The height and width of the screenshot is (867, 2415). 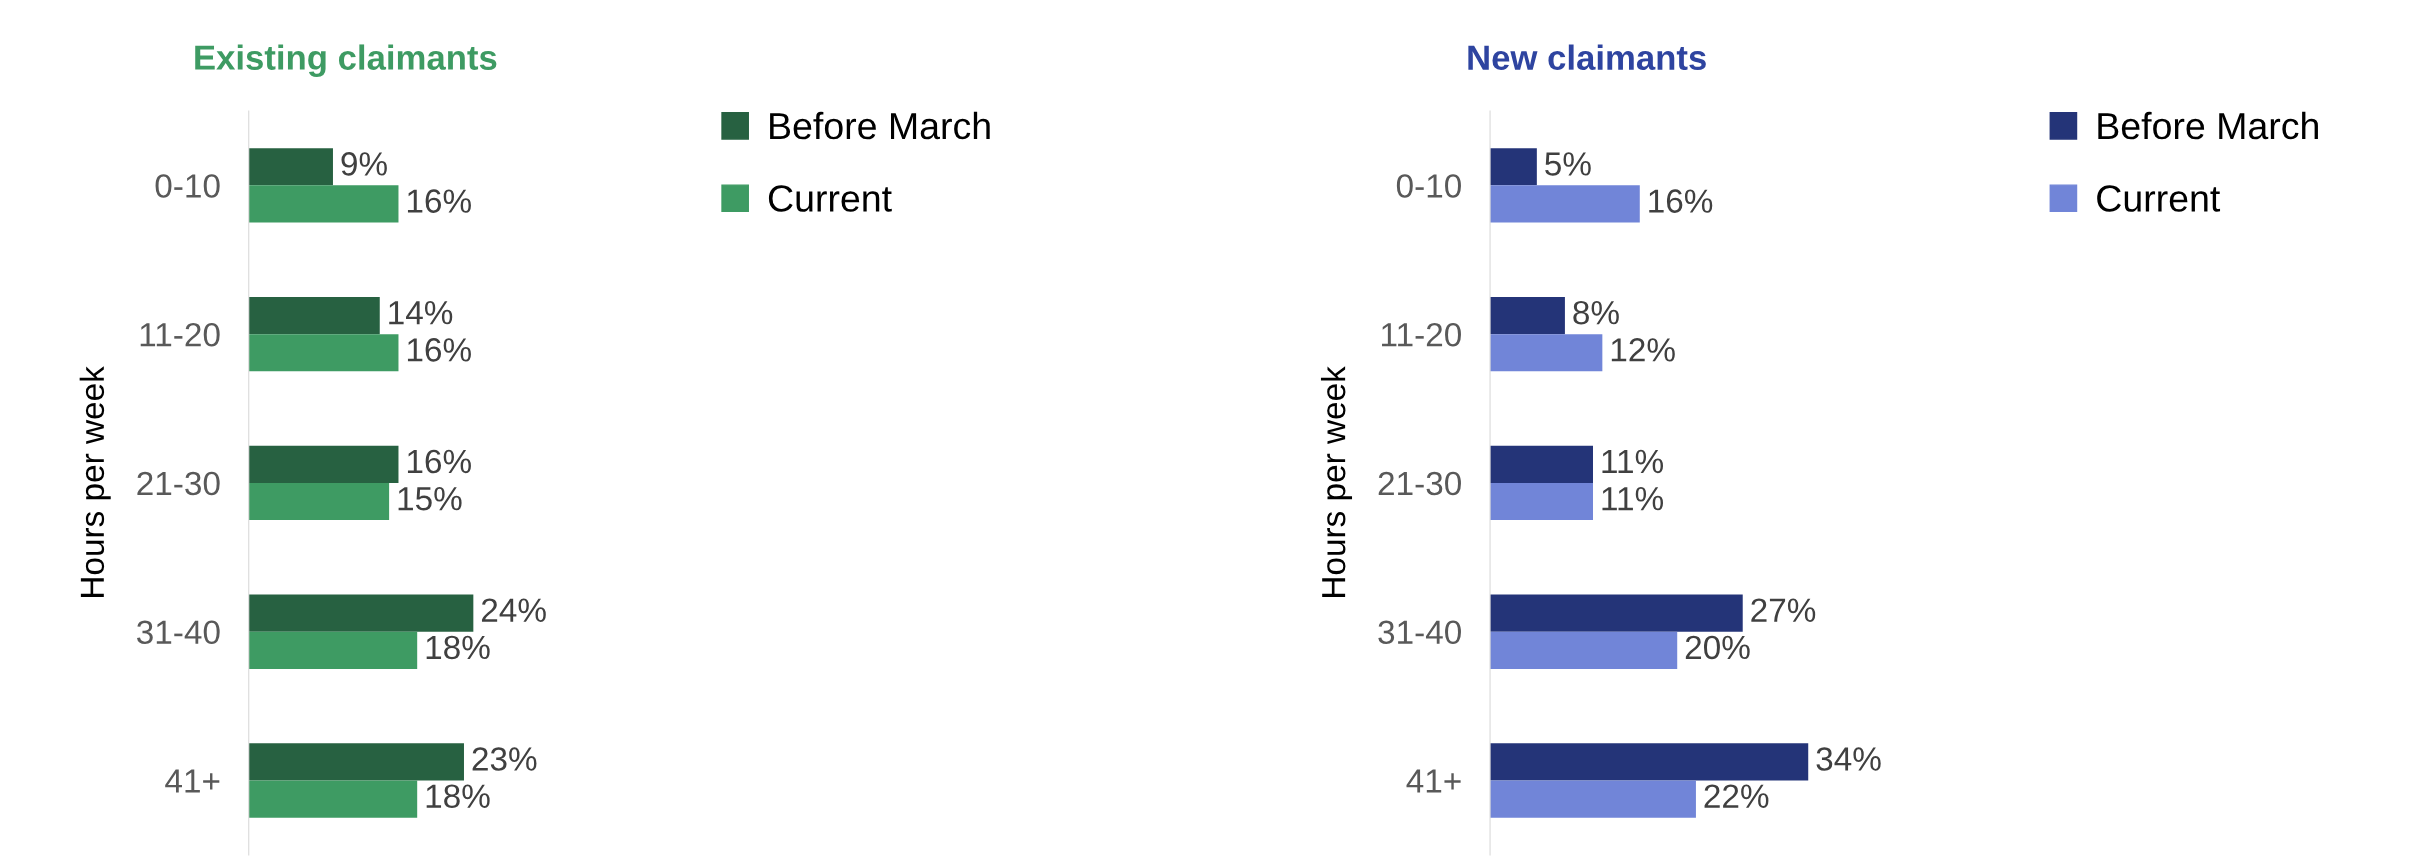 I want to click on chart-title: New claimants, so click(x=1587, y=57).